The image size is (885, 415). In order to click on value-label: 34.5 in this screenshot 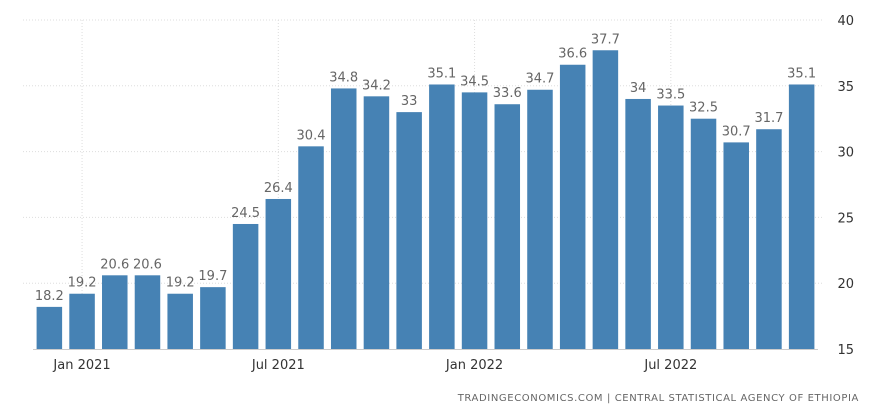, I will do `click(474, 81)`.